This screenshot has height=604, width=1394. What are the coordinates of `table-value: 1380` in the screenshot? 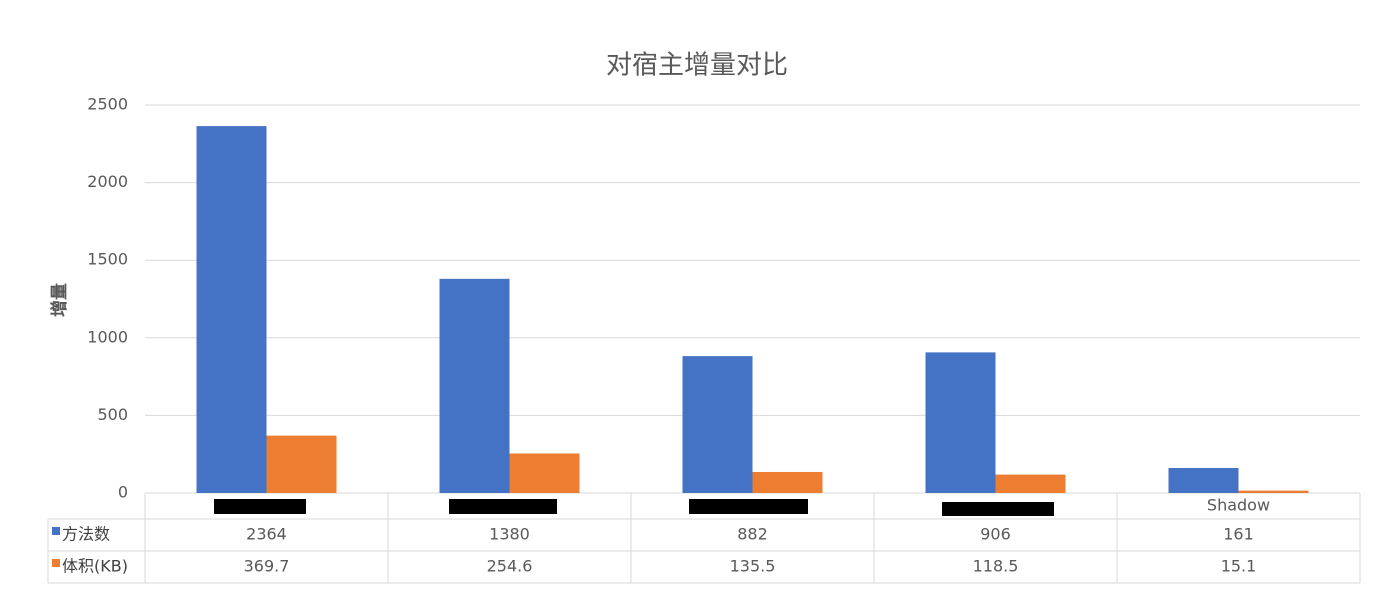 It's located at (509, 534).